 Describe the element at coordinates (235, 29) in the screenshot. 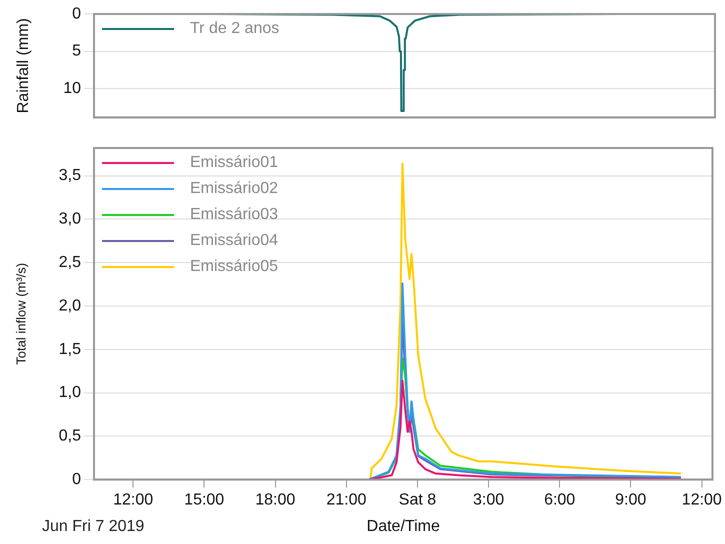

I see `legend-label: Tr de 2 anos` at that location.